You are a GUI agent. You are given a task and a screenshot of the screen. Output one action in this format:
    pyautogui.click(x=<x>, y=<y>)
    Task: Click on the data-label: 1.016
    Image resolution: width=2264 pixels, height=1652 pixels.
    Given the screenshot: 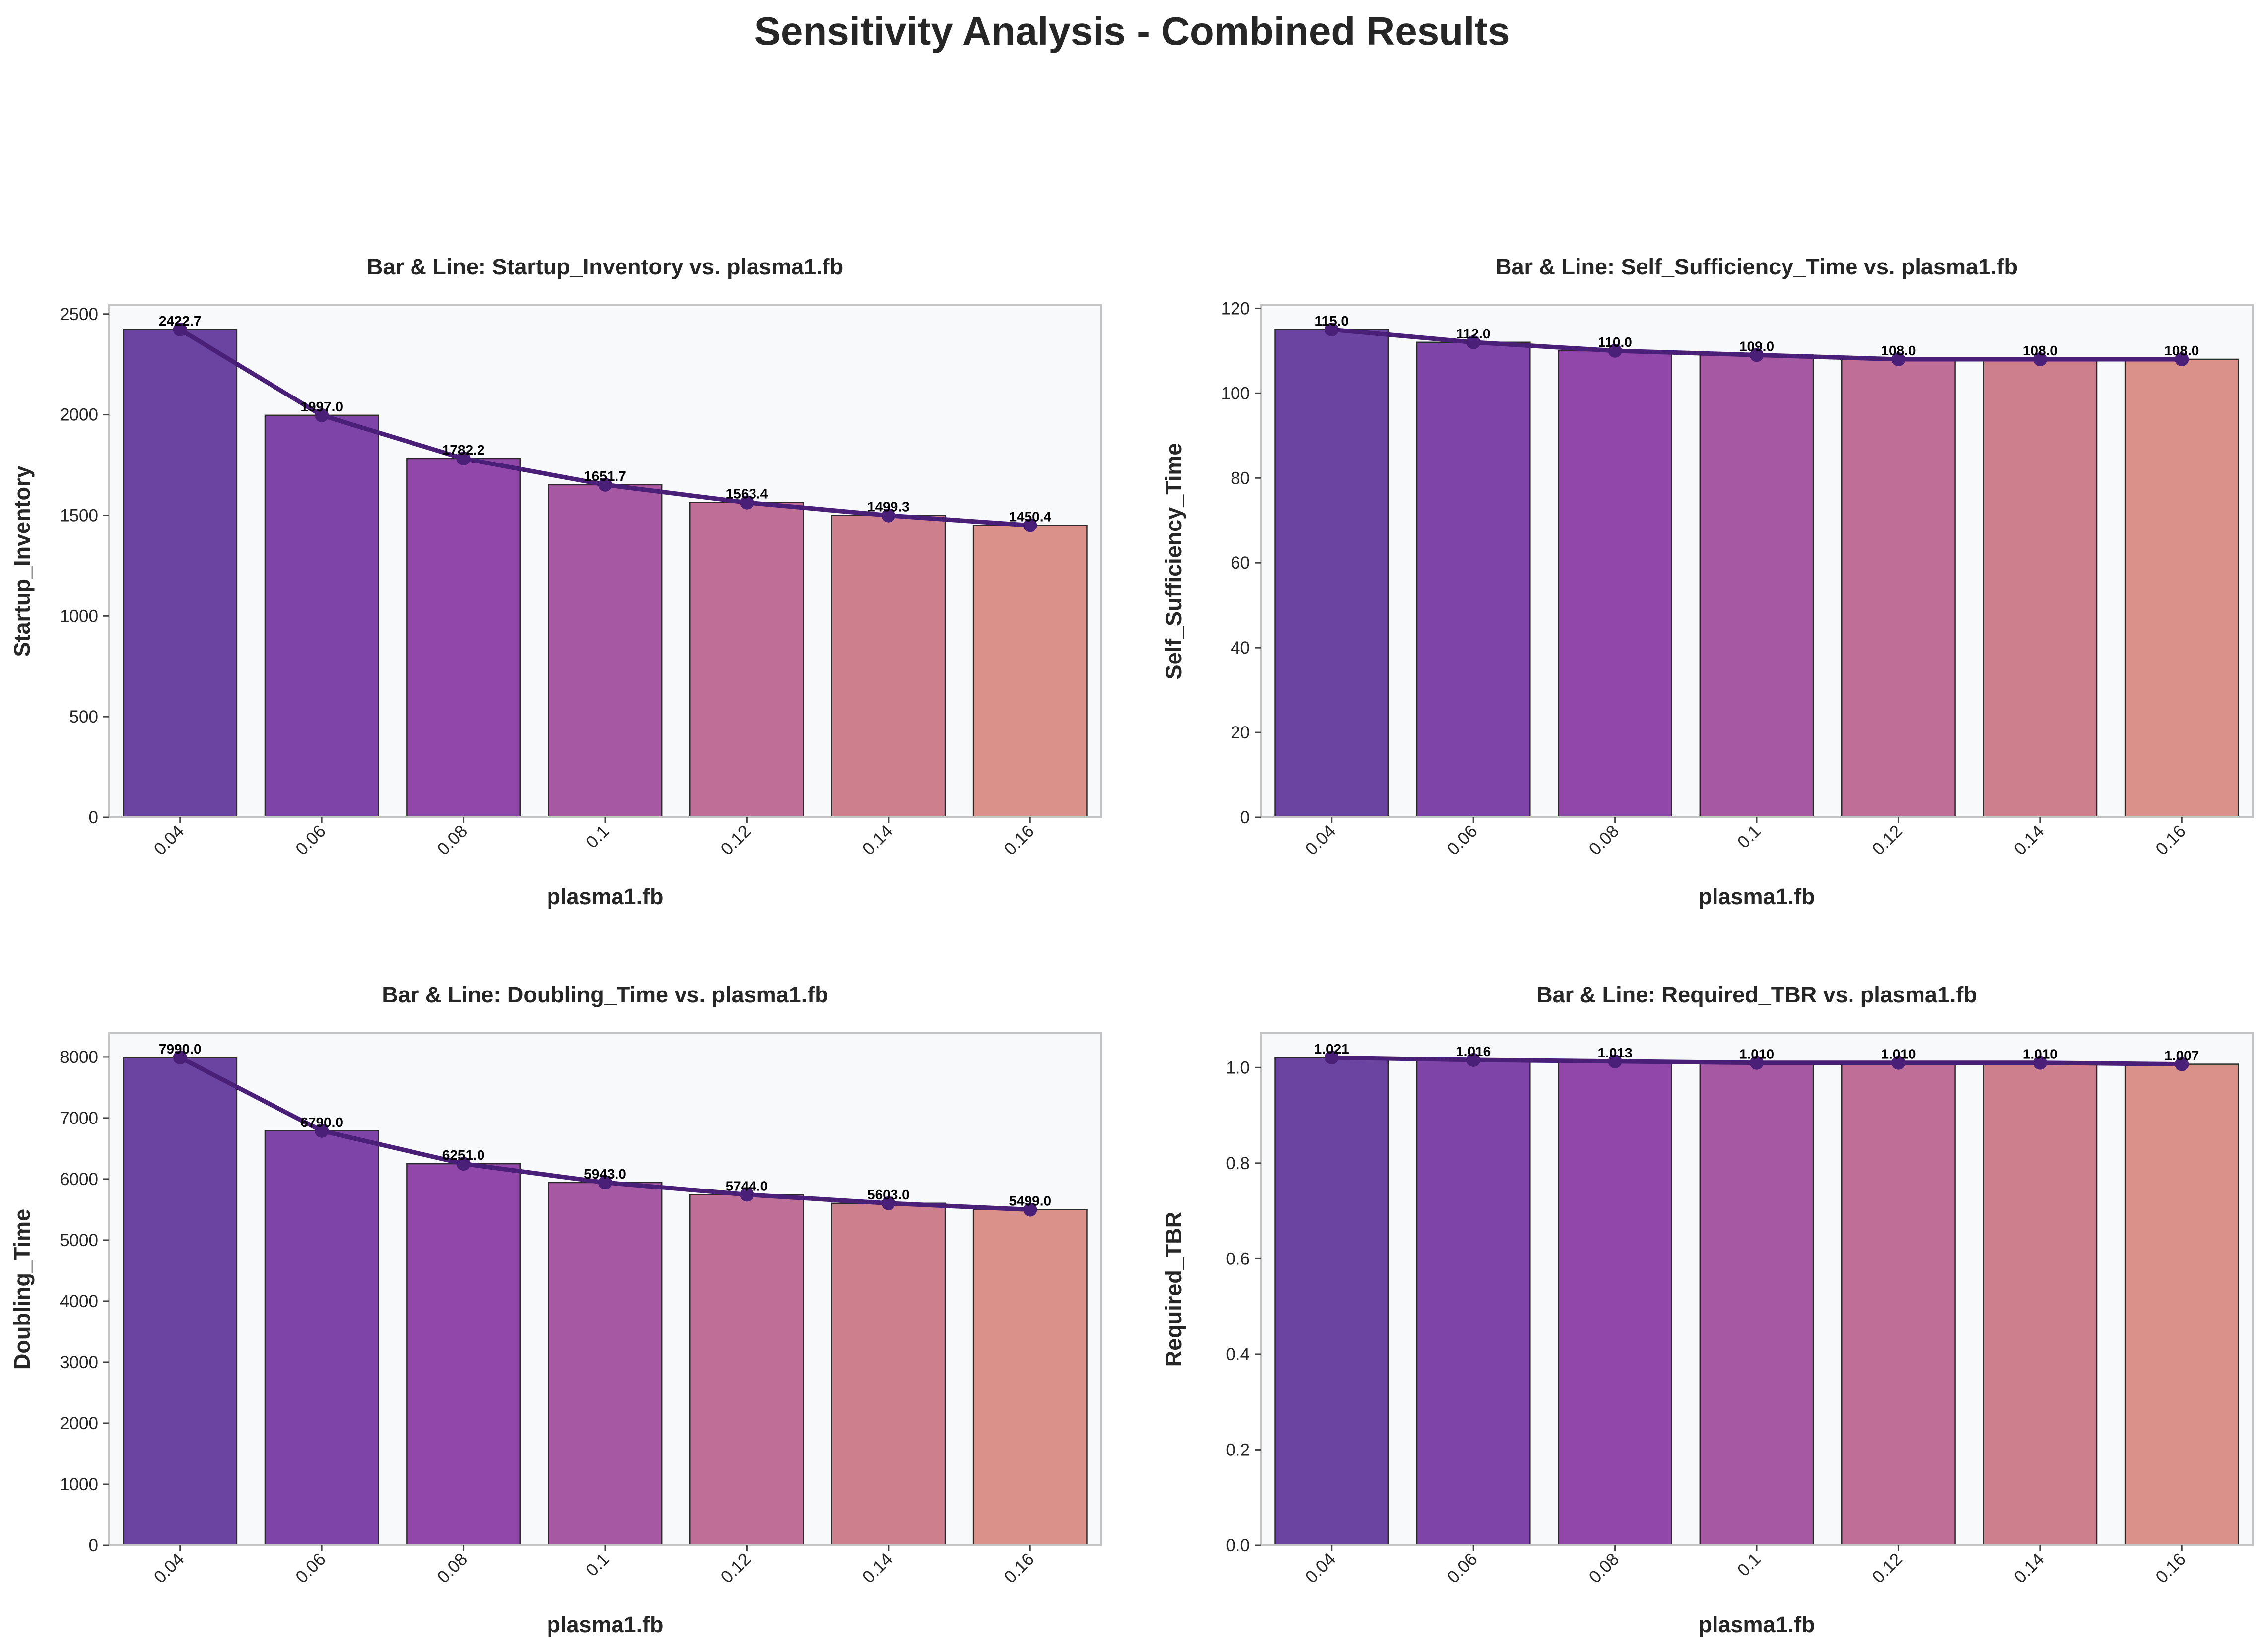 What is the action you would take?
    pyautogui.click(x=1473, y=1051)
    